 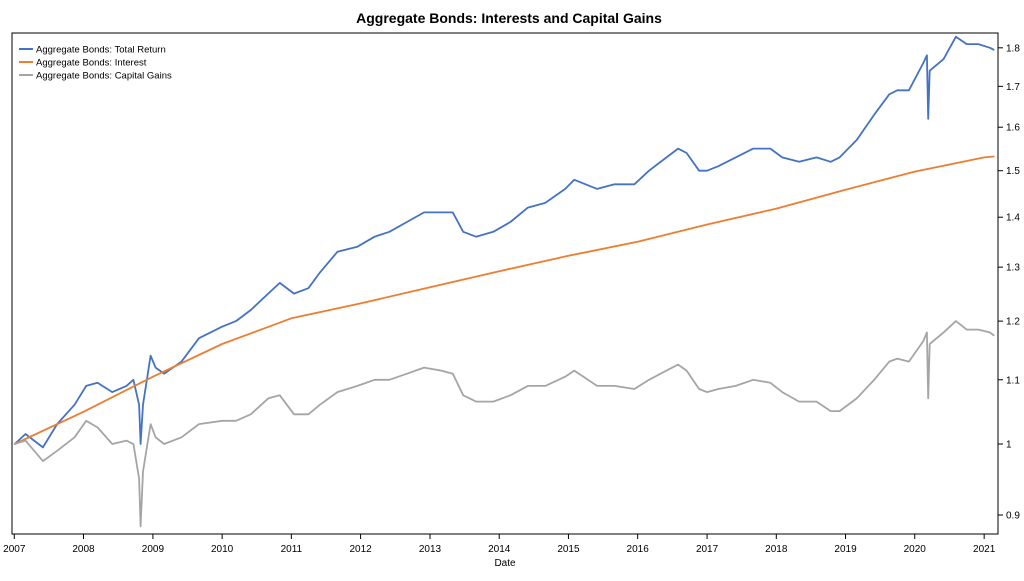 I want to click on x-tick-label-1: 2008, so click(x=83, y=549).